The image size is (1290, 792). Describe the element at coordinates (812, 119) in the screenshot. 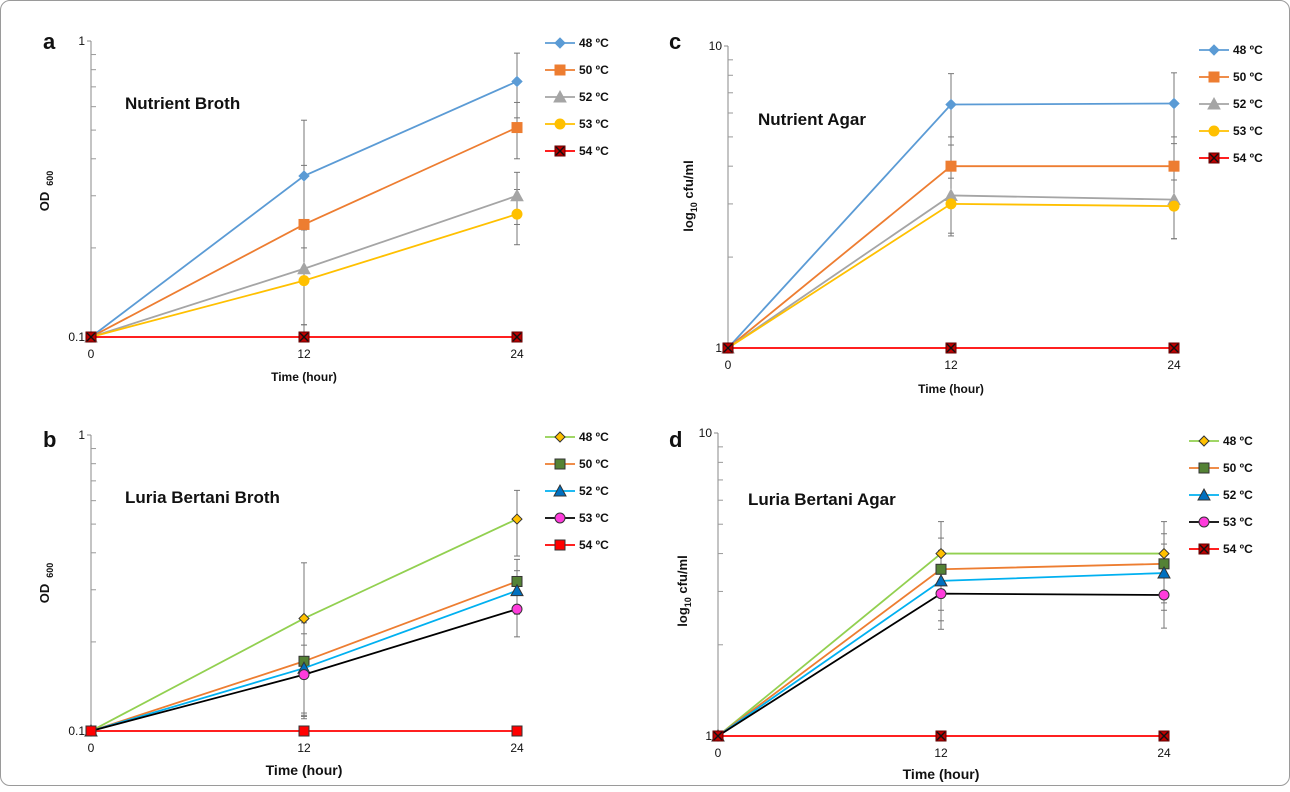

I see `chart-title: Nutrient Agar` at that location.